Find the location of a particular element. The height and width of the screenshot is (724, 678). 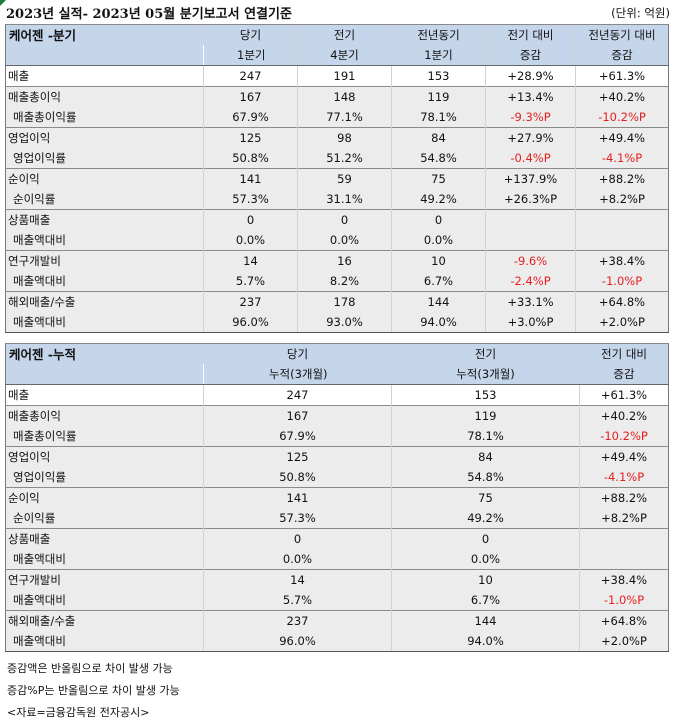

row-value: +38.4% is located at coordinates (622, 260).